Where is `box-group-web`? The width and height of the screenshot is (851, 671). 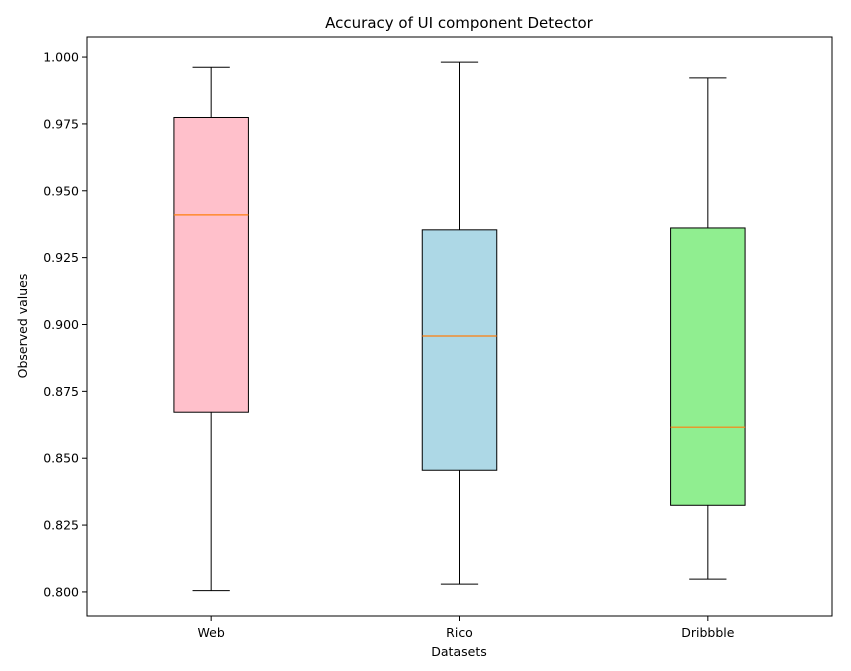
box-group-web is located at coordinates (211, 329).